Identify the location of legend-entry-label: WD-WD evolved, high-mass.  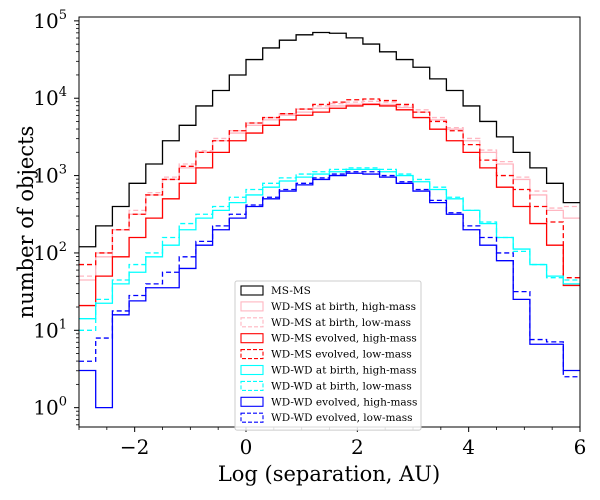
(344, 402).